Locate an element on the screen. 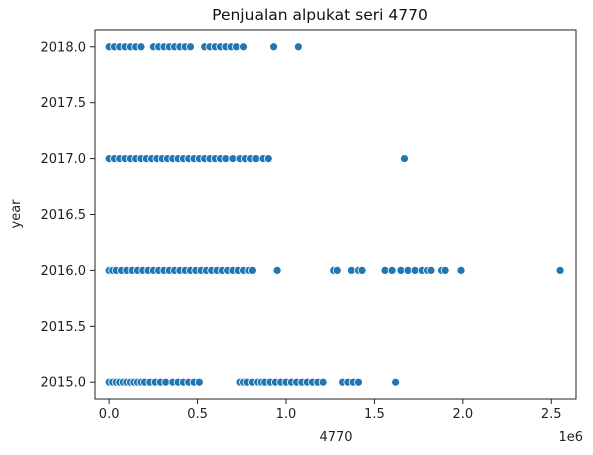  x-tick-label: 2.0 is located at coordinates (462, 414).